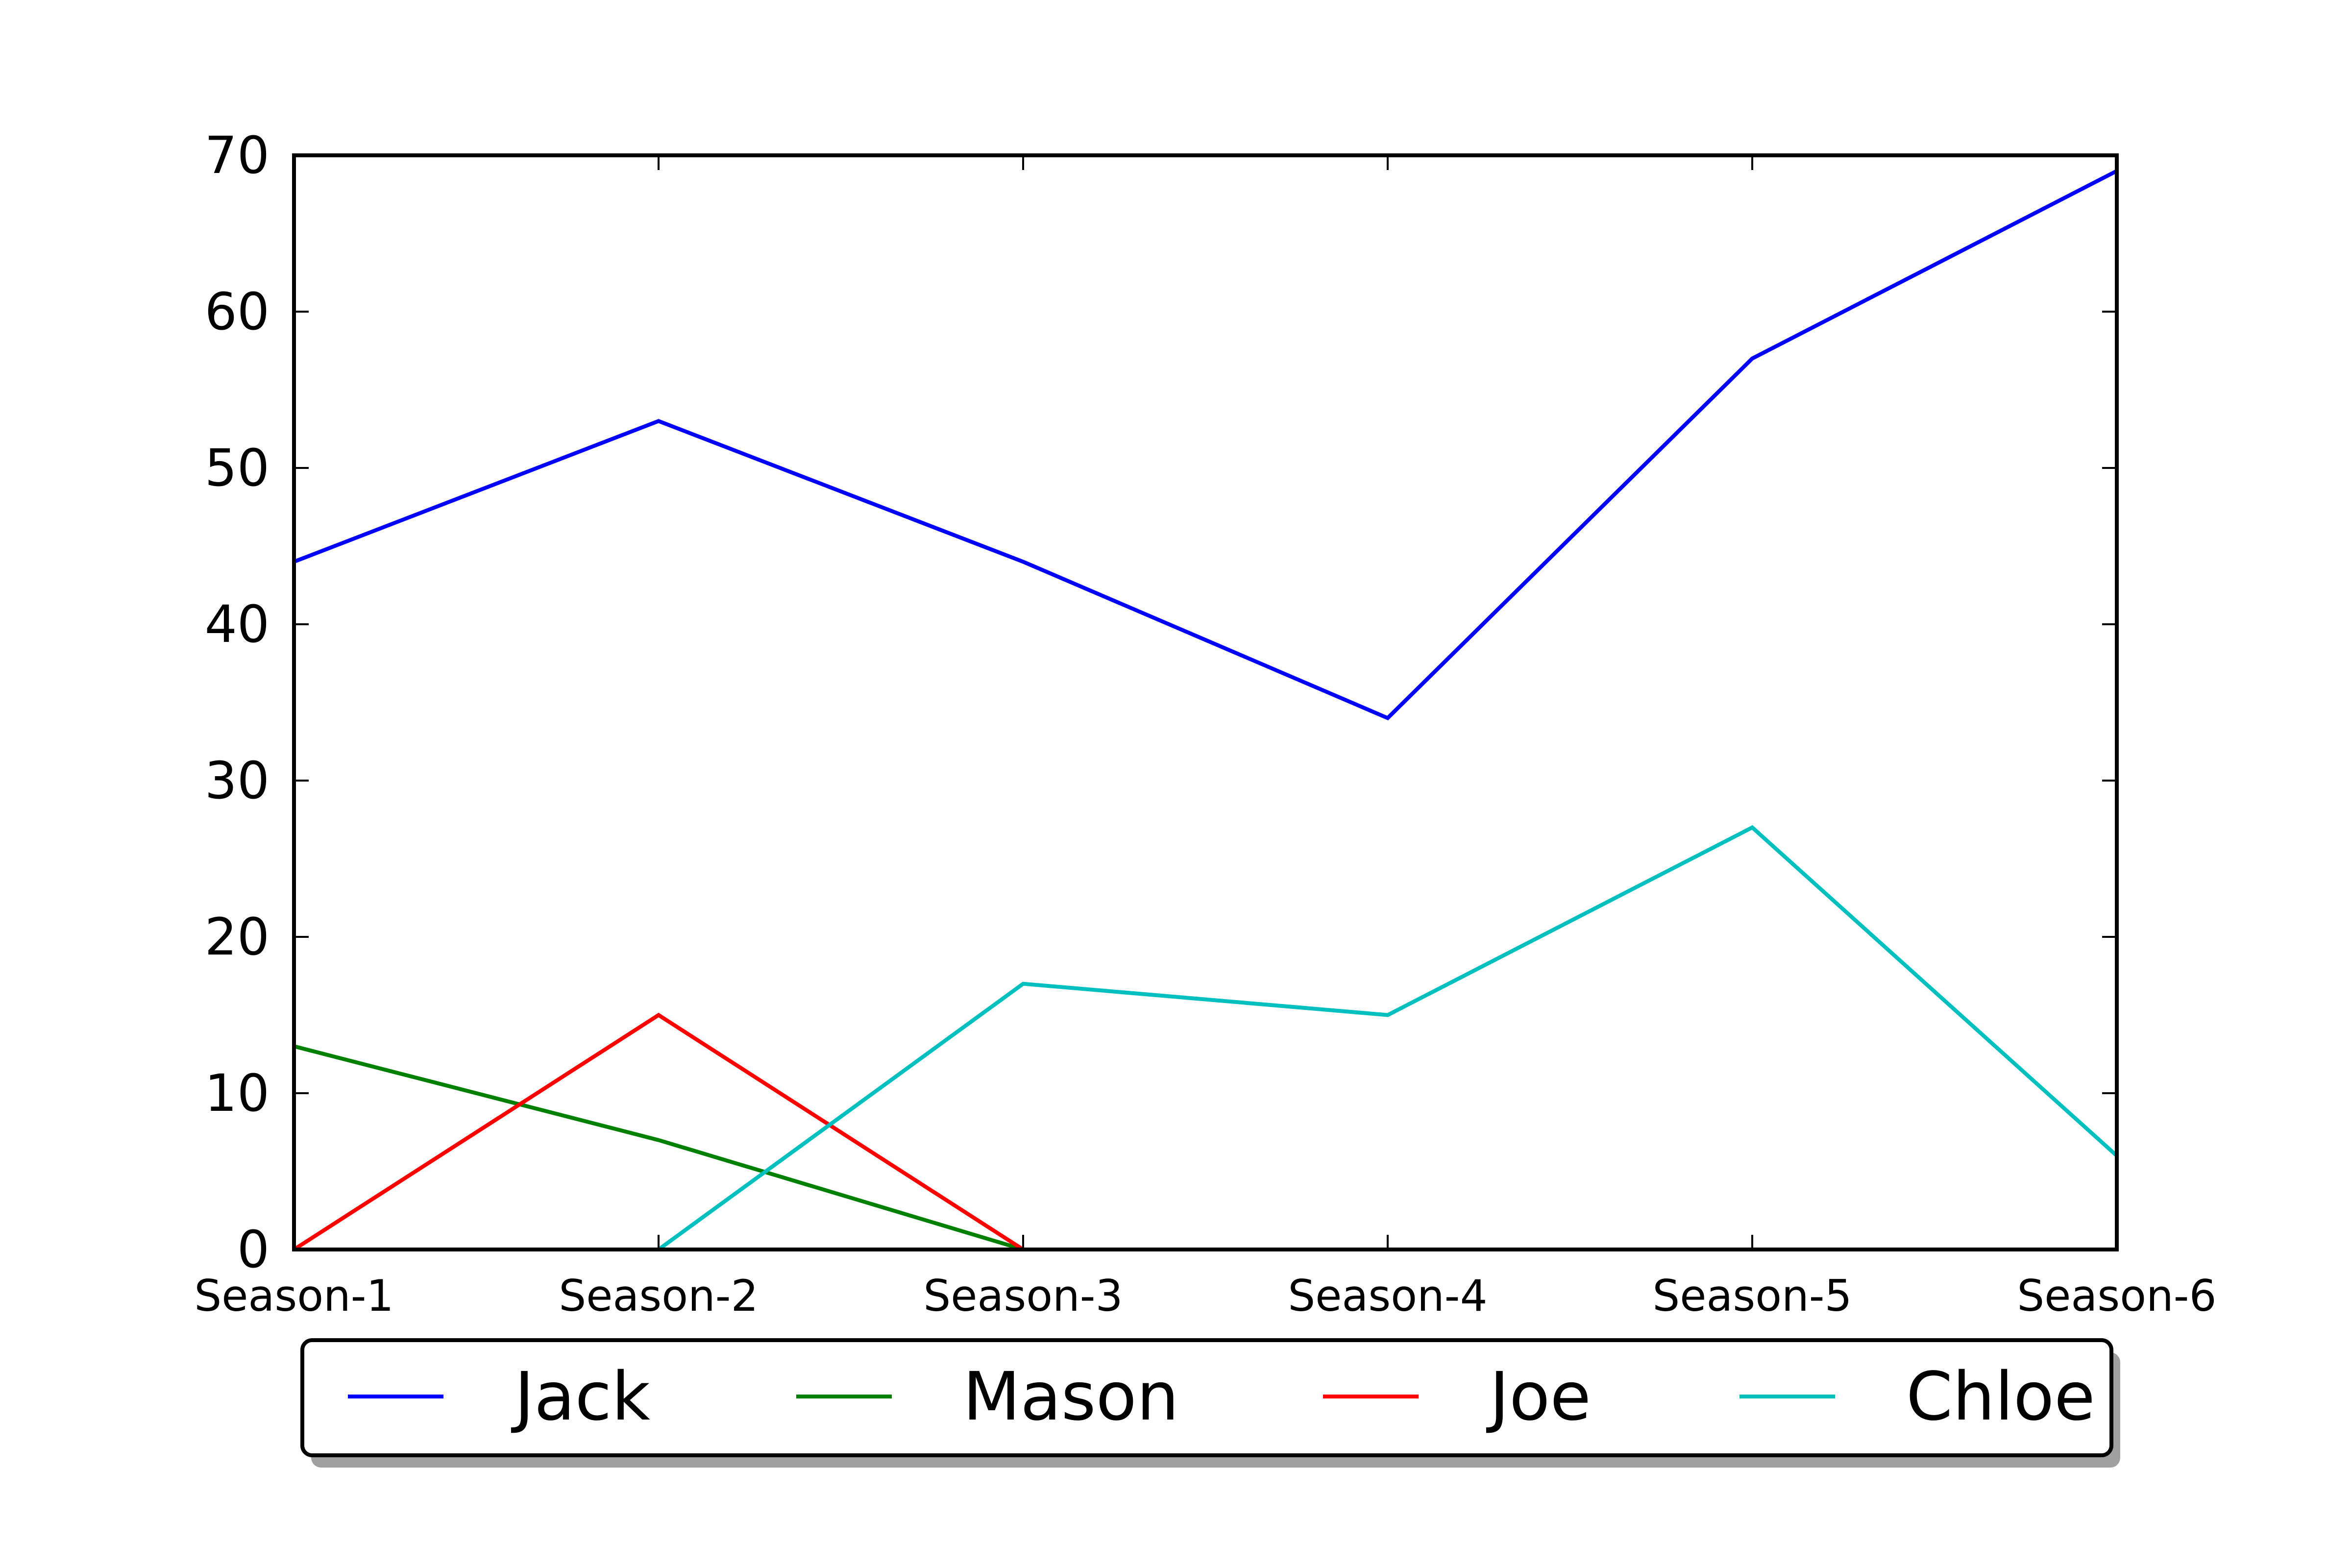  Describe the element at coordinates (253, 1249) in the screenshot. I see `y-tick-label: 0` at that location.